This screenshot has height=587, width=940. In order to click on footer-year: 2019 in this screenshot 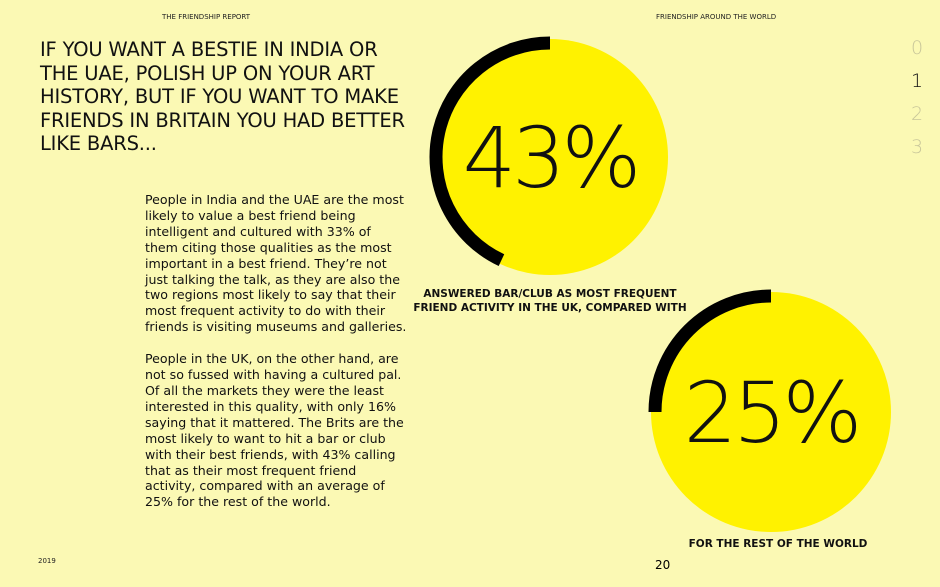, I will do `click(47, 561)`.